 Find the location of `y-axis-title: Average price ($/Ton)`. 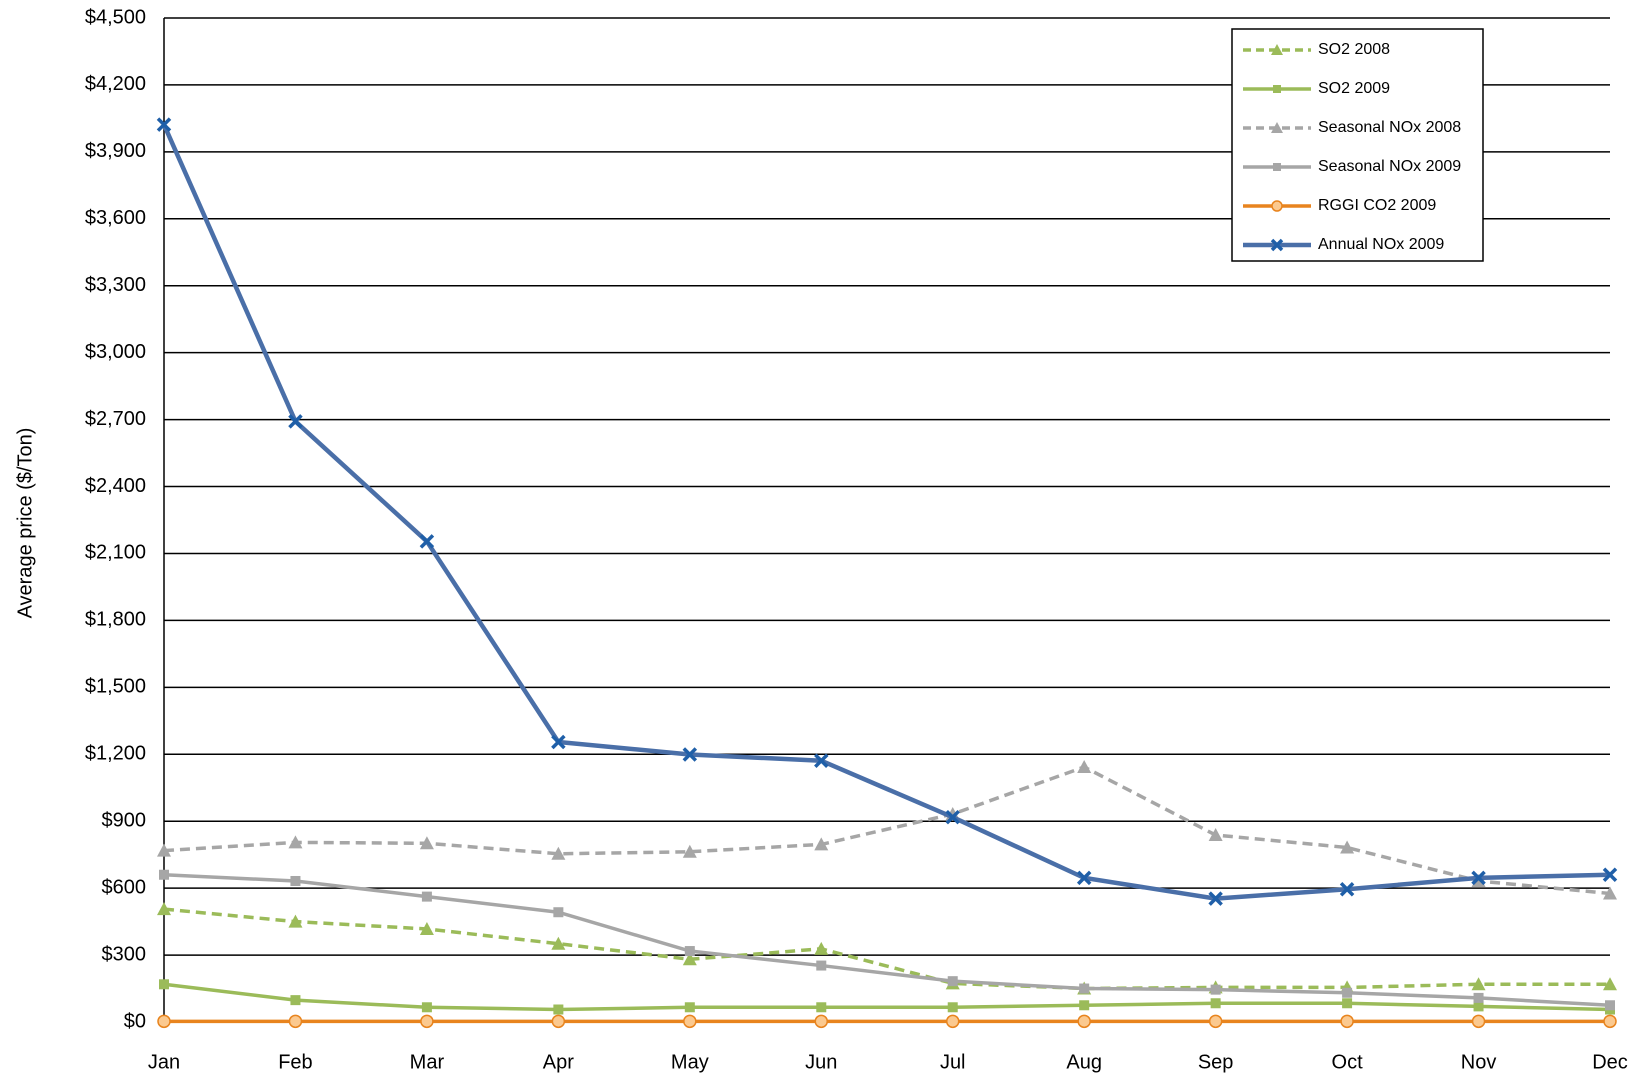

y-axis-title: Average price ($/Ton) is located at coordinates (25, 523).